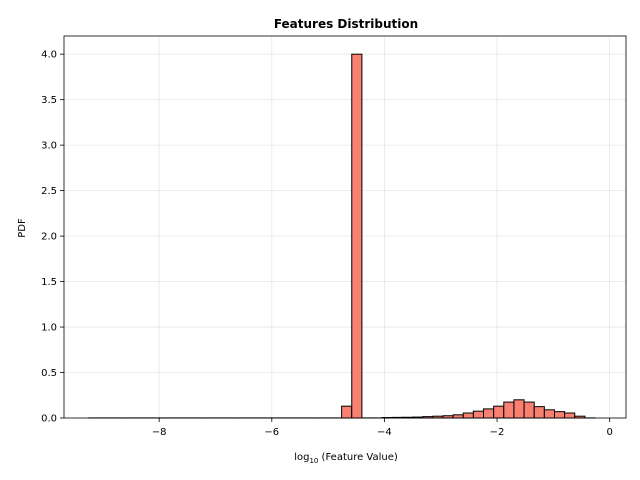  Describe the element at coordinates (609, 432) in the screenshot. I see `x-tick-label: 0` at that location.